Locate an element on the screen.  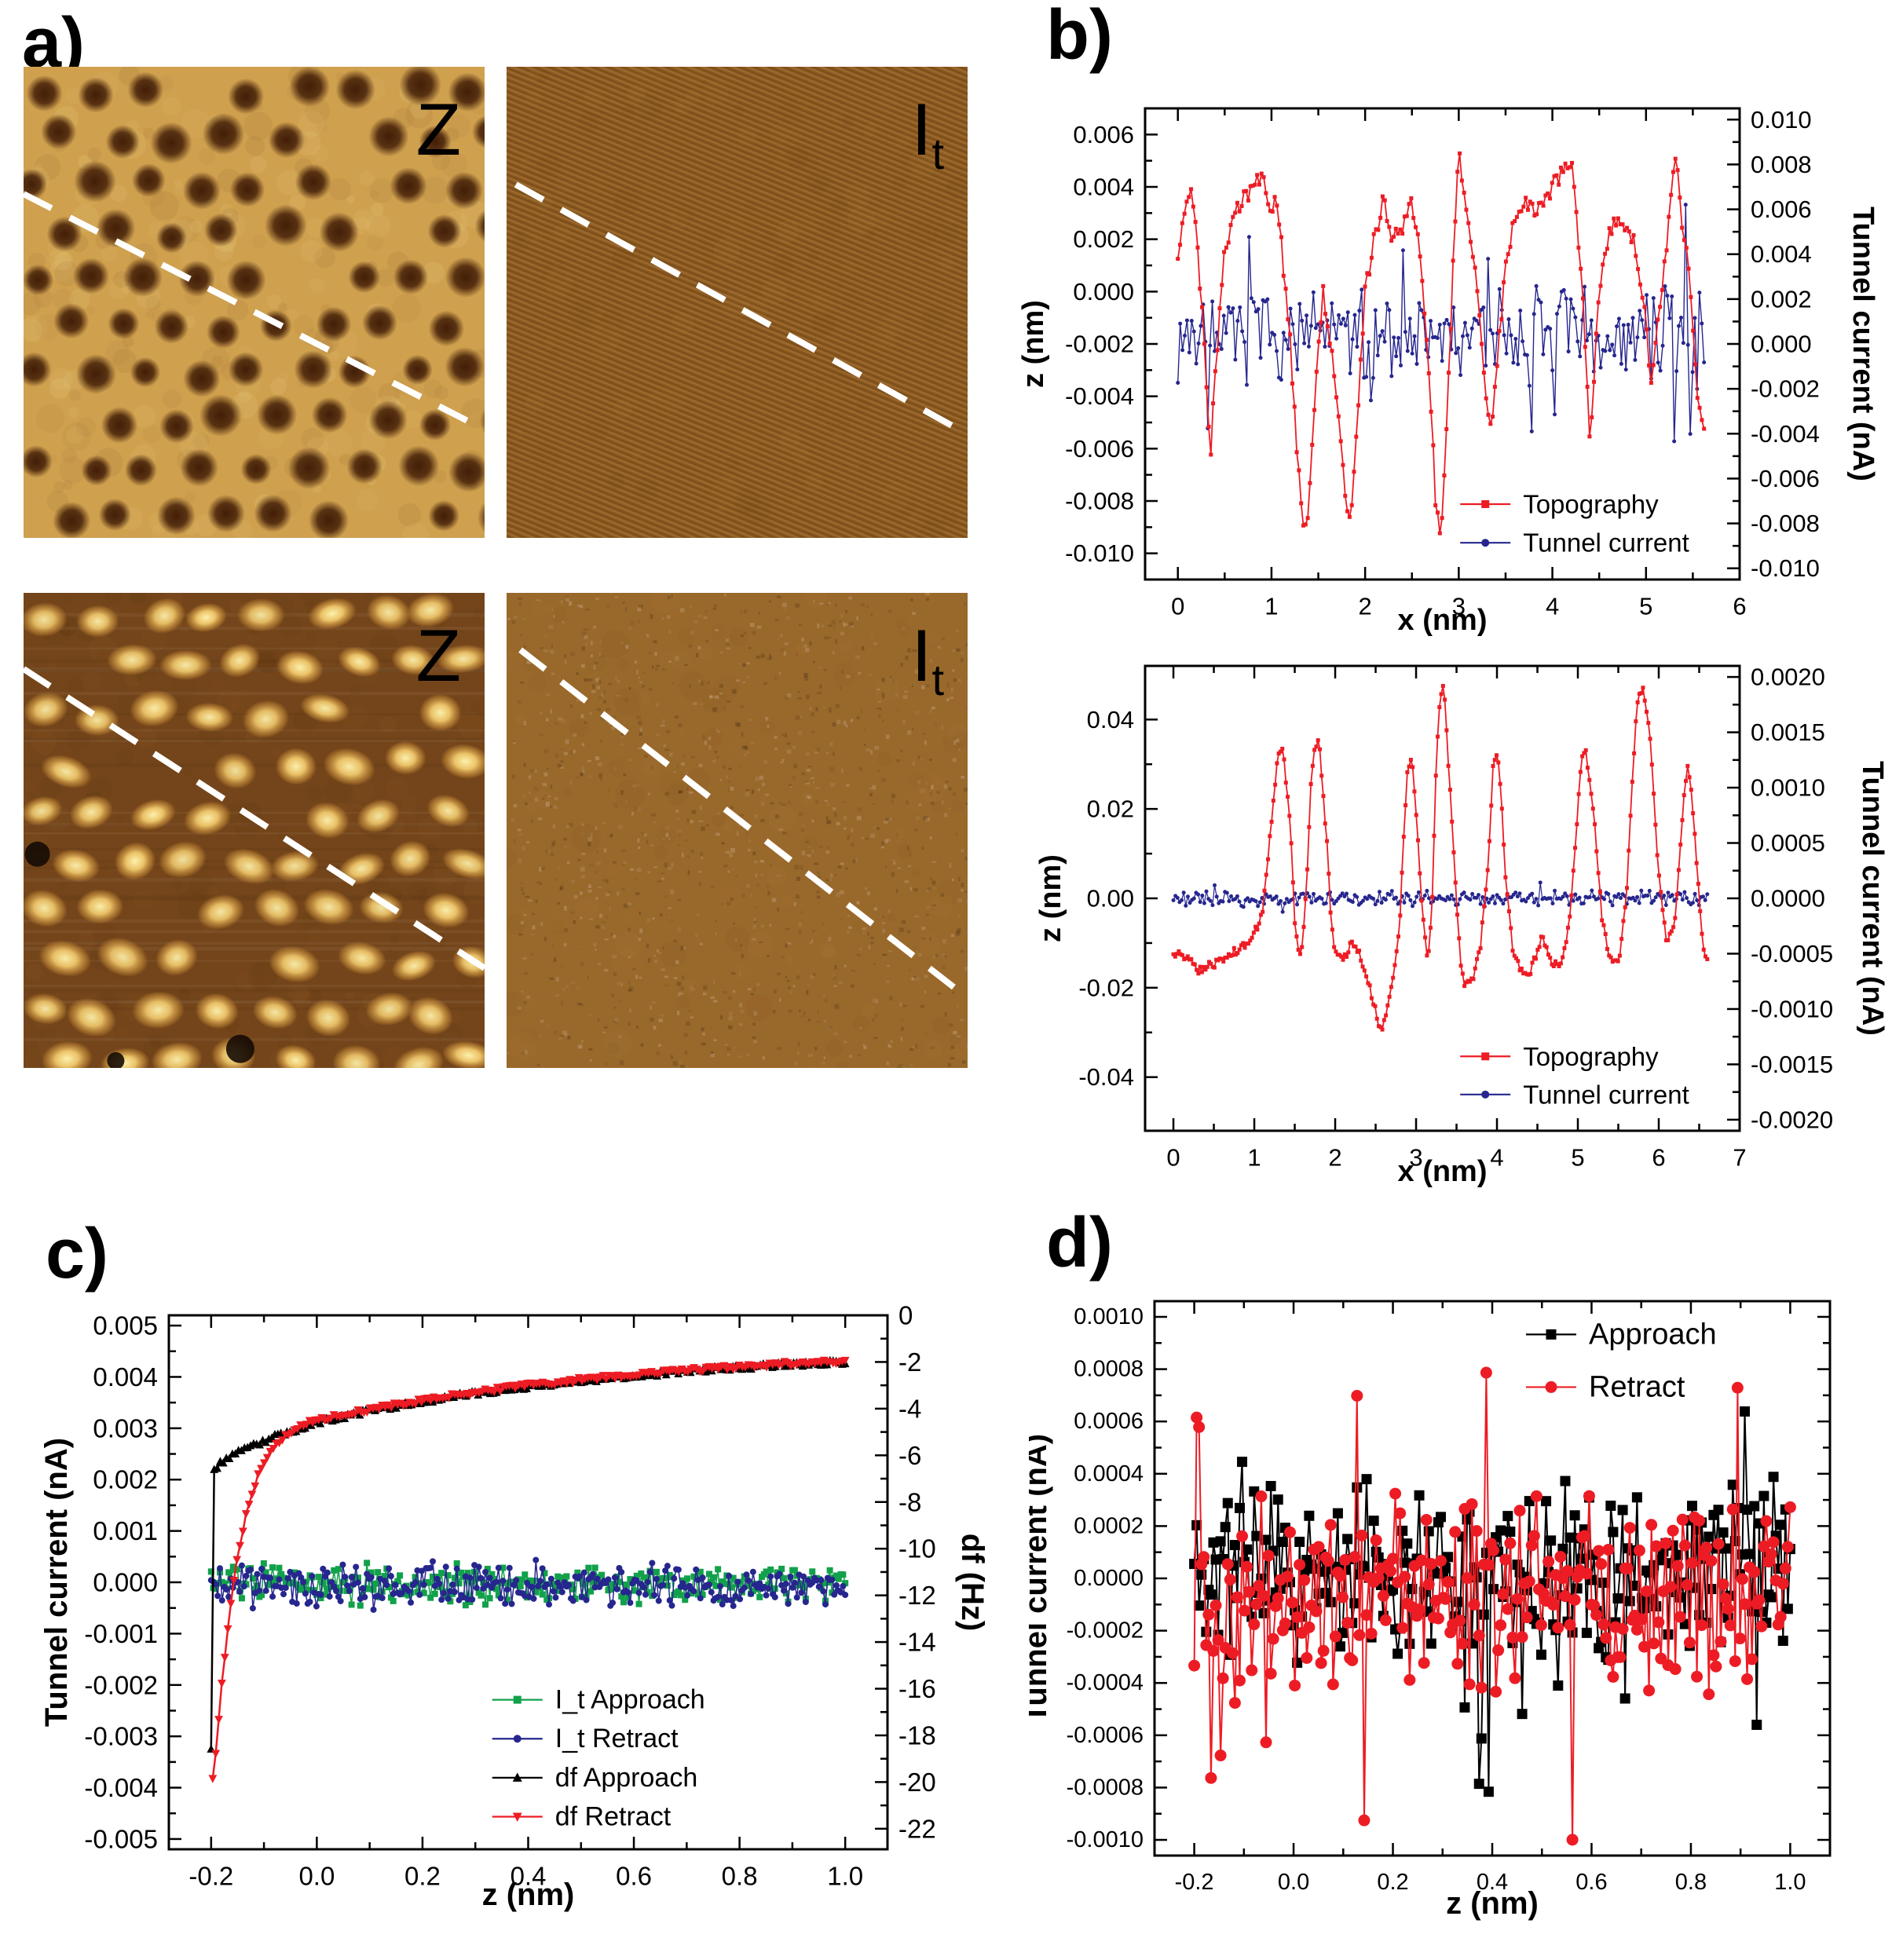
legend: Approach Retract is located at coordinates (1621, 1360).